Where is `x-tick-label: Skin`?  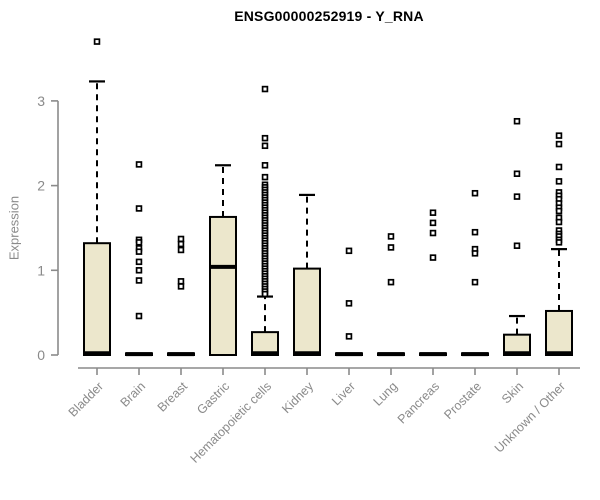 x-tick-label: Skin is located at coordinates (512, 392).